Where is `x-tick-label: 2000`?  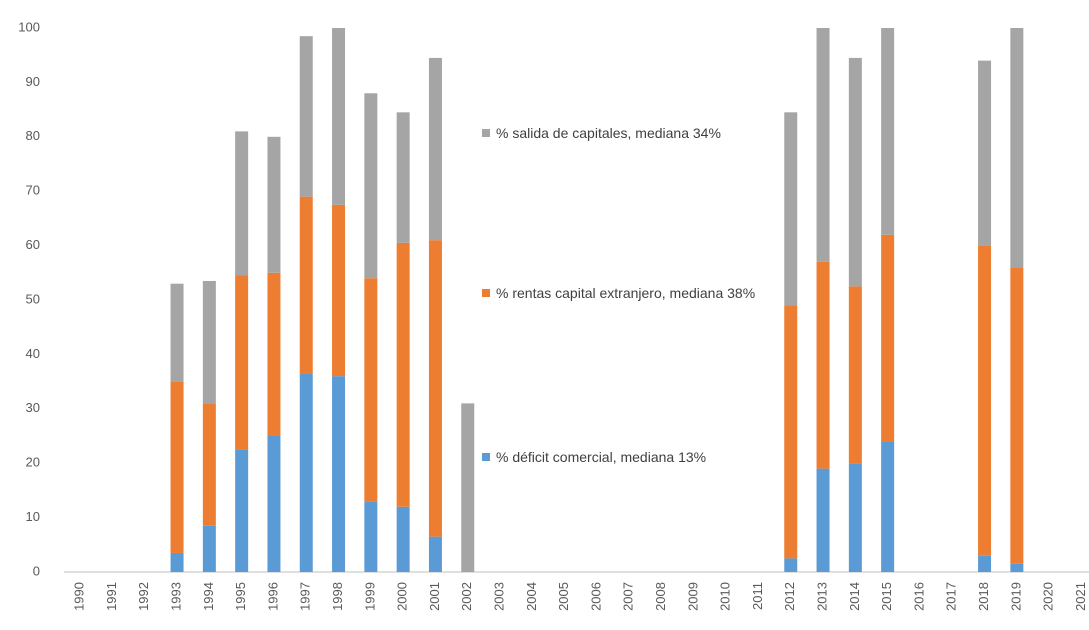
x-tick-label: 2000 is located at coordinates (402, 596).